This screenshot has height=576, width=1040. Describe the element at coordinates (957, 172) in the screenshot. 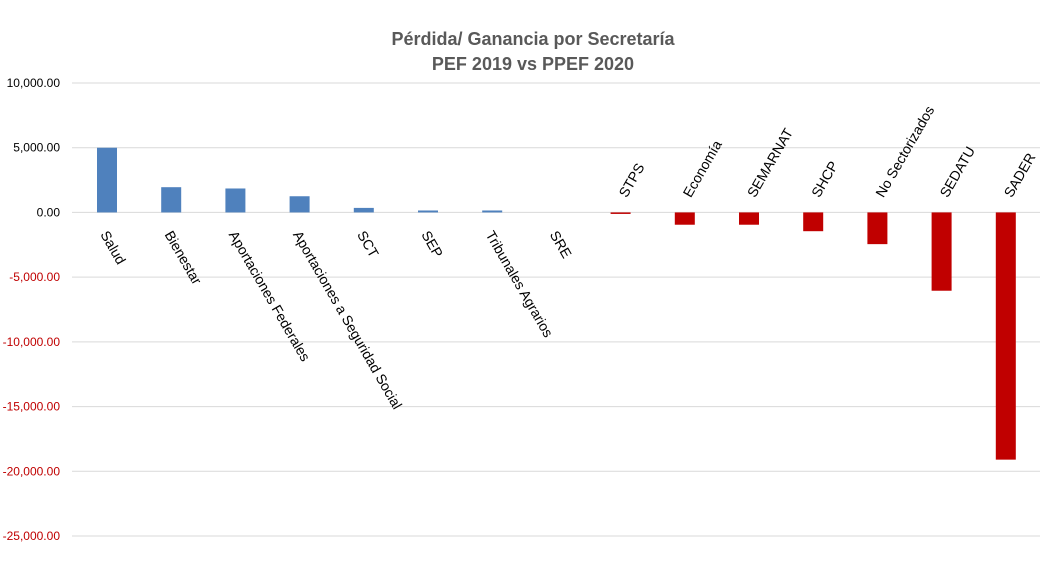

I see `category-label: SEDATU` at that location.